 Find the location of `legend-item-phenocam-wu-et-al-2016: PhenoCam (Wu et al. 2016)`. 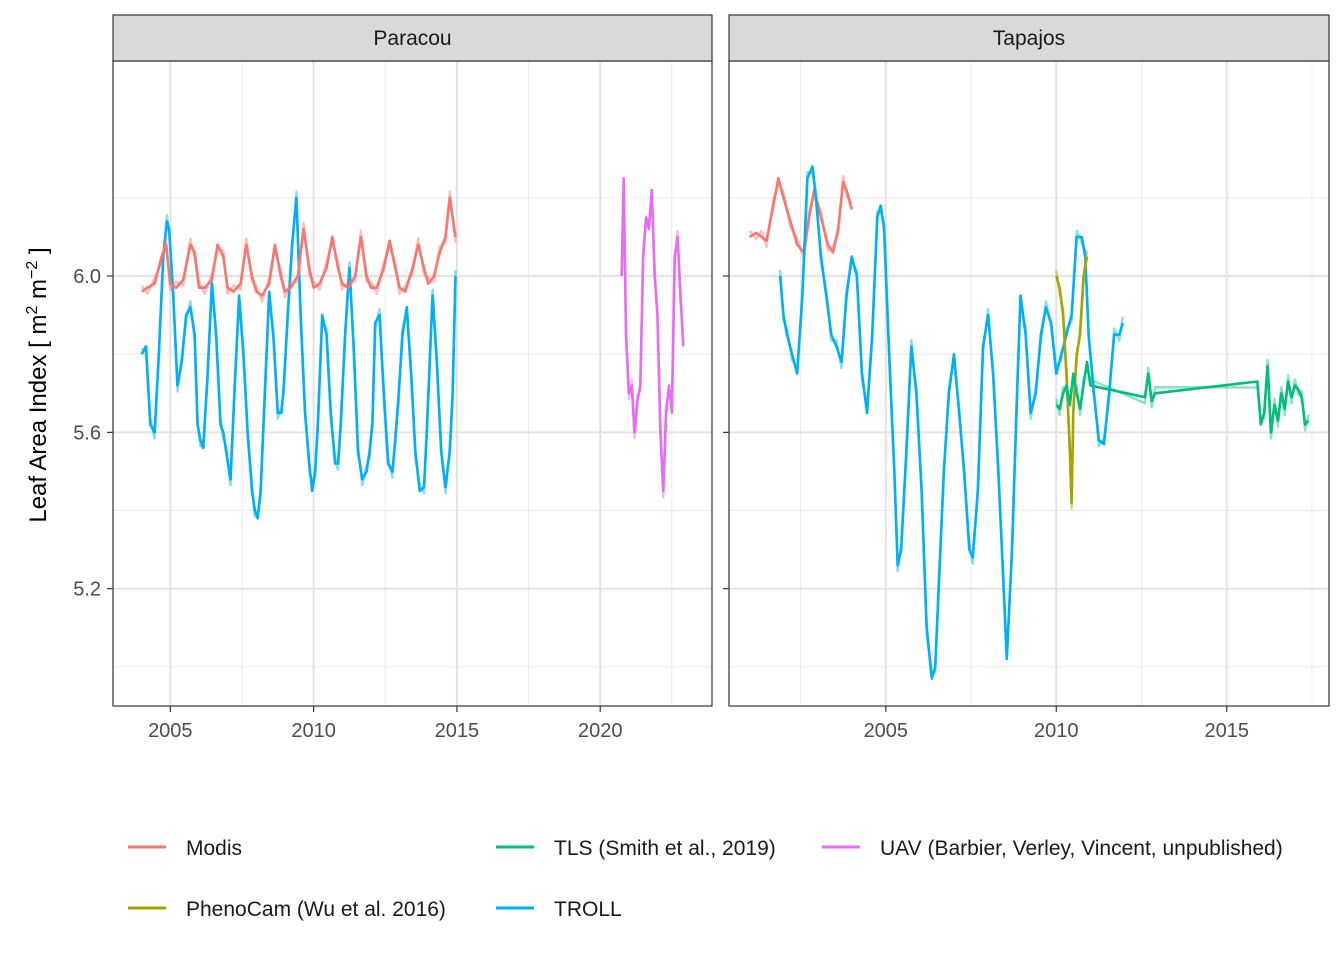

legend-item-phenocam-wu-et-al-2016: PhenoCam (Wu et al. 2016) is located at coordinates (287, 909).